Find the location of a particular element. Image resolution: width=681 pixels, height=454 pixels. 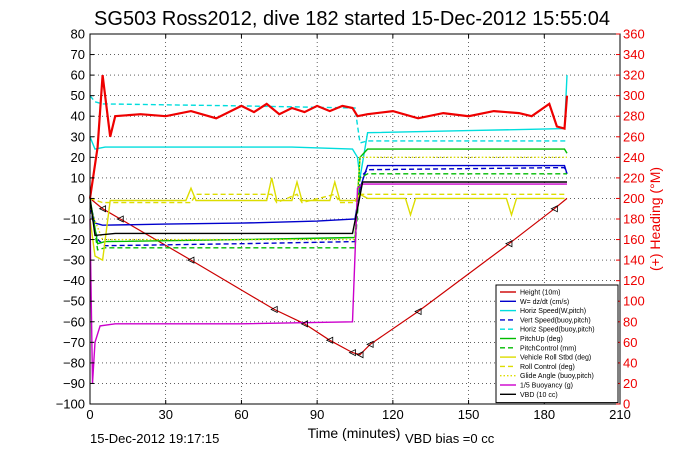

footer-vbd-bias: VBD bias =0 cc is located at coordinates (450, 438).